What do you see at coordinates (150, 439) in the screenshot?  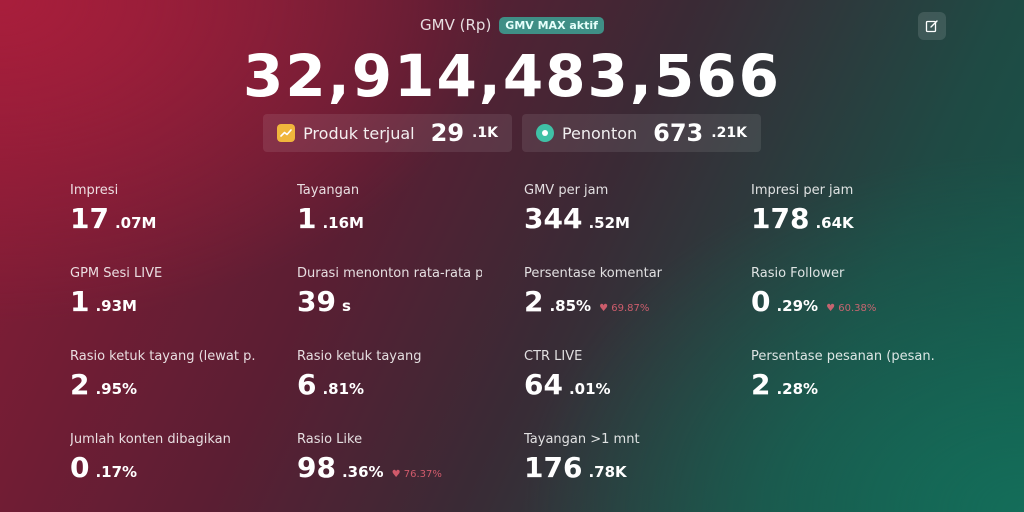 I see `metric-label: Jumlah konten dibagikan` at bounding box center [150, 439].